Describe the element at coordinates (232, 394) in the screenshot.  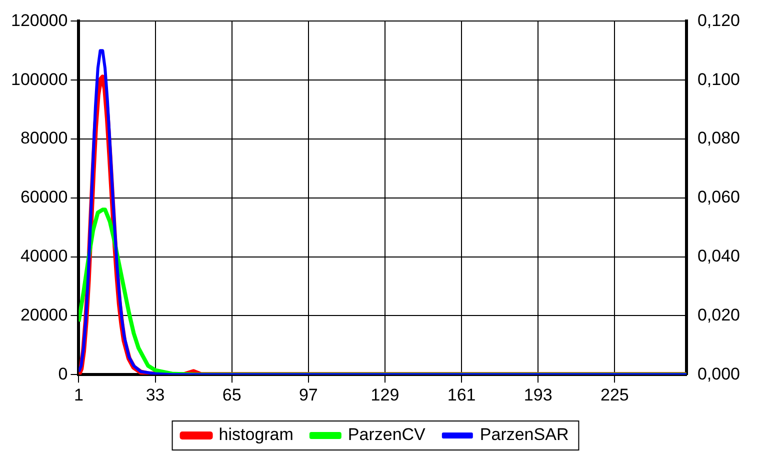
I see `x-tick-label: 65` at that location.